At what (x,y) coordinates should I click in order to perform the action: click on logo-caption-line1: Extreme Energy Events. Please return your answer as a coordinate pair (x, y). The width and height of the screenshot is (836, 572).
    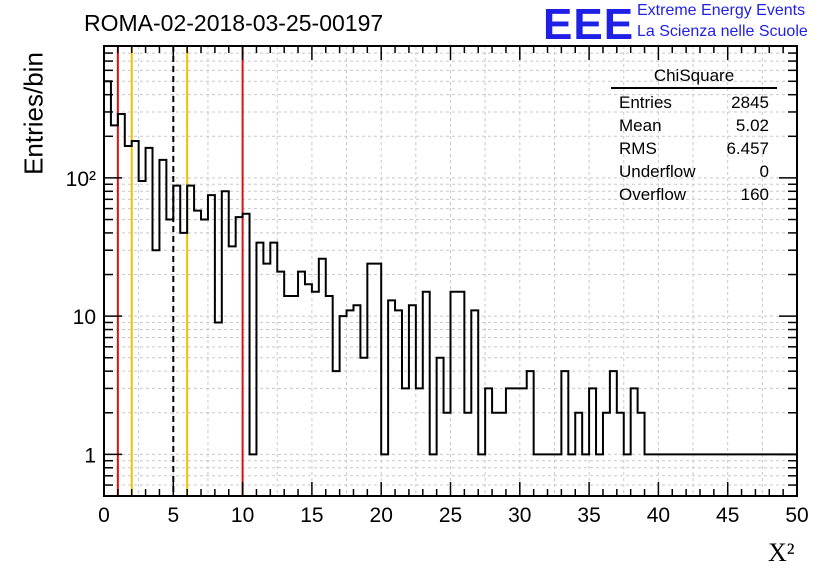
    Looking at the image, I should click on (721, 10).